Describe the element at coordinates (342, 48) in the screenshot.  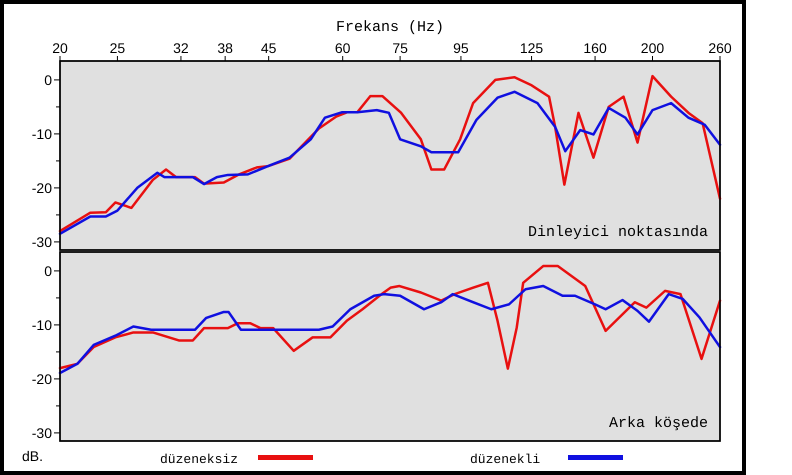
I see `x-tick-label: 60` at that location.